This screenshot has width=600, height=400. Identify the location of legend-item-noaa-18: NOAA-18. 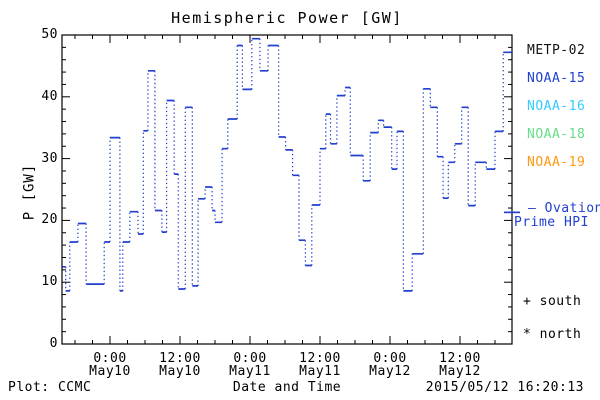
(556, 134).